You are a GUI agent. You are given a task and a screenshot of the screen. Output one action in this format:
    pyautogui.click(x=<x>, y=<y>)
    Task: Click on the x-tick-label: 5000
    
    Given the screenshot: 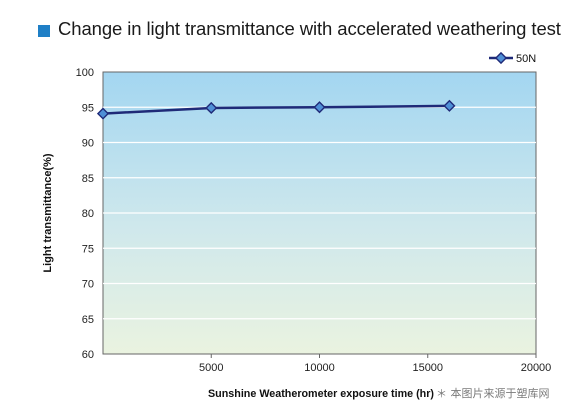 What is the action you would take?
    pyautogui.click(x=211, y=368)
    